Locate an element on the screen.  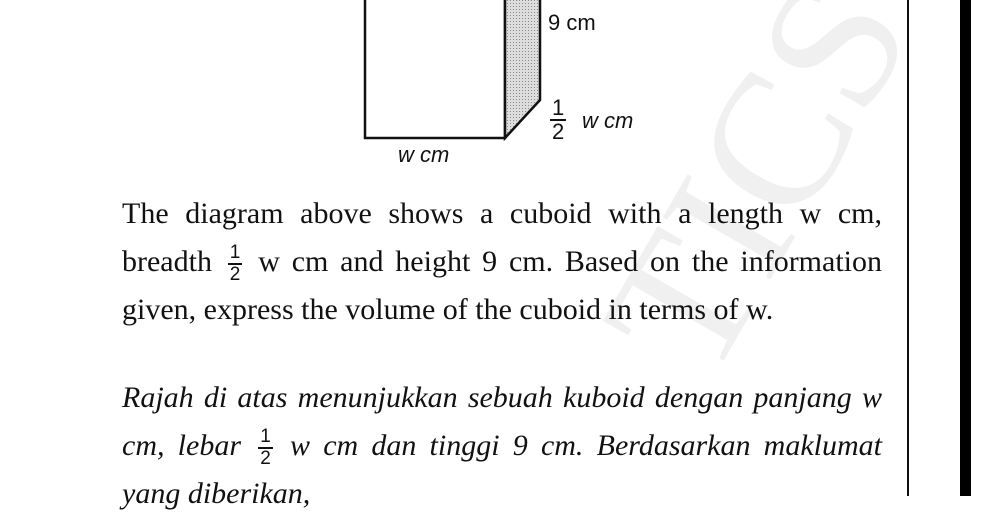
length-label: w cm is located at coordinates (424, 154).